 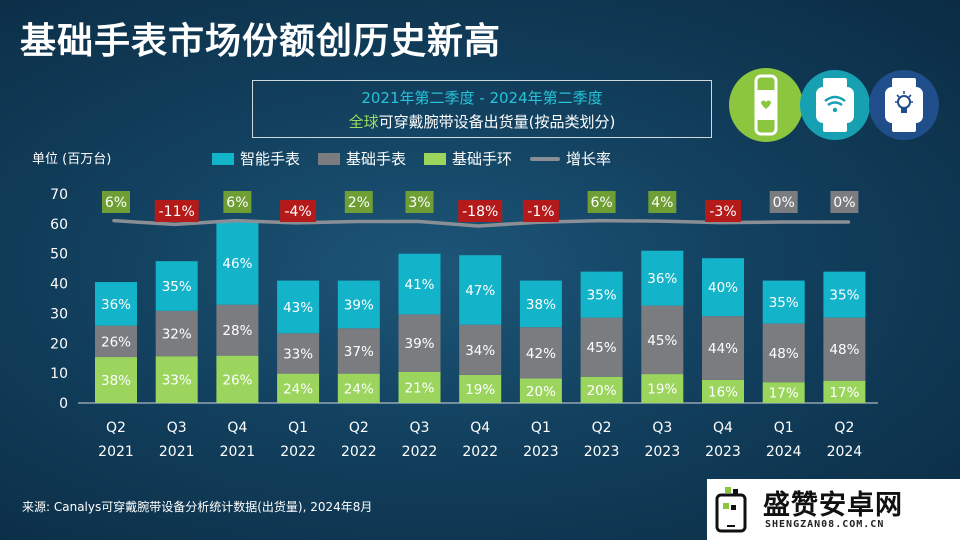 What do you see at coordinates (223, 158) in the screenshot?
I see `legend-swatch-smartwatch` at bounding box center [223, 158].